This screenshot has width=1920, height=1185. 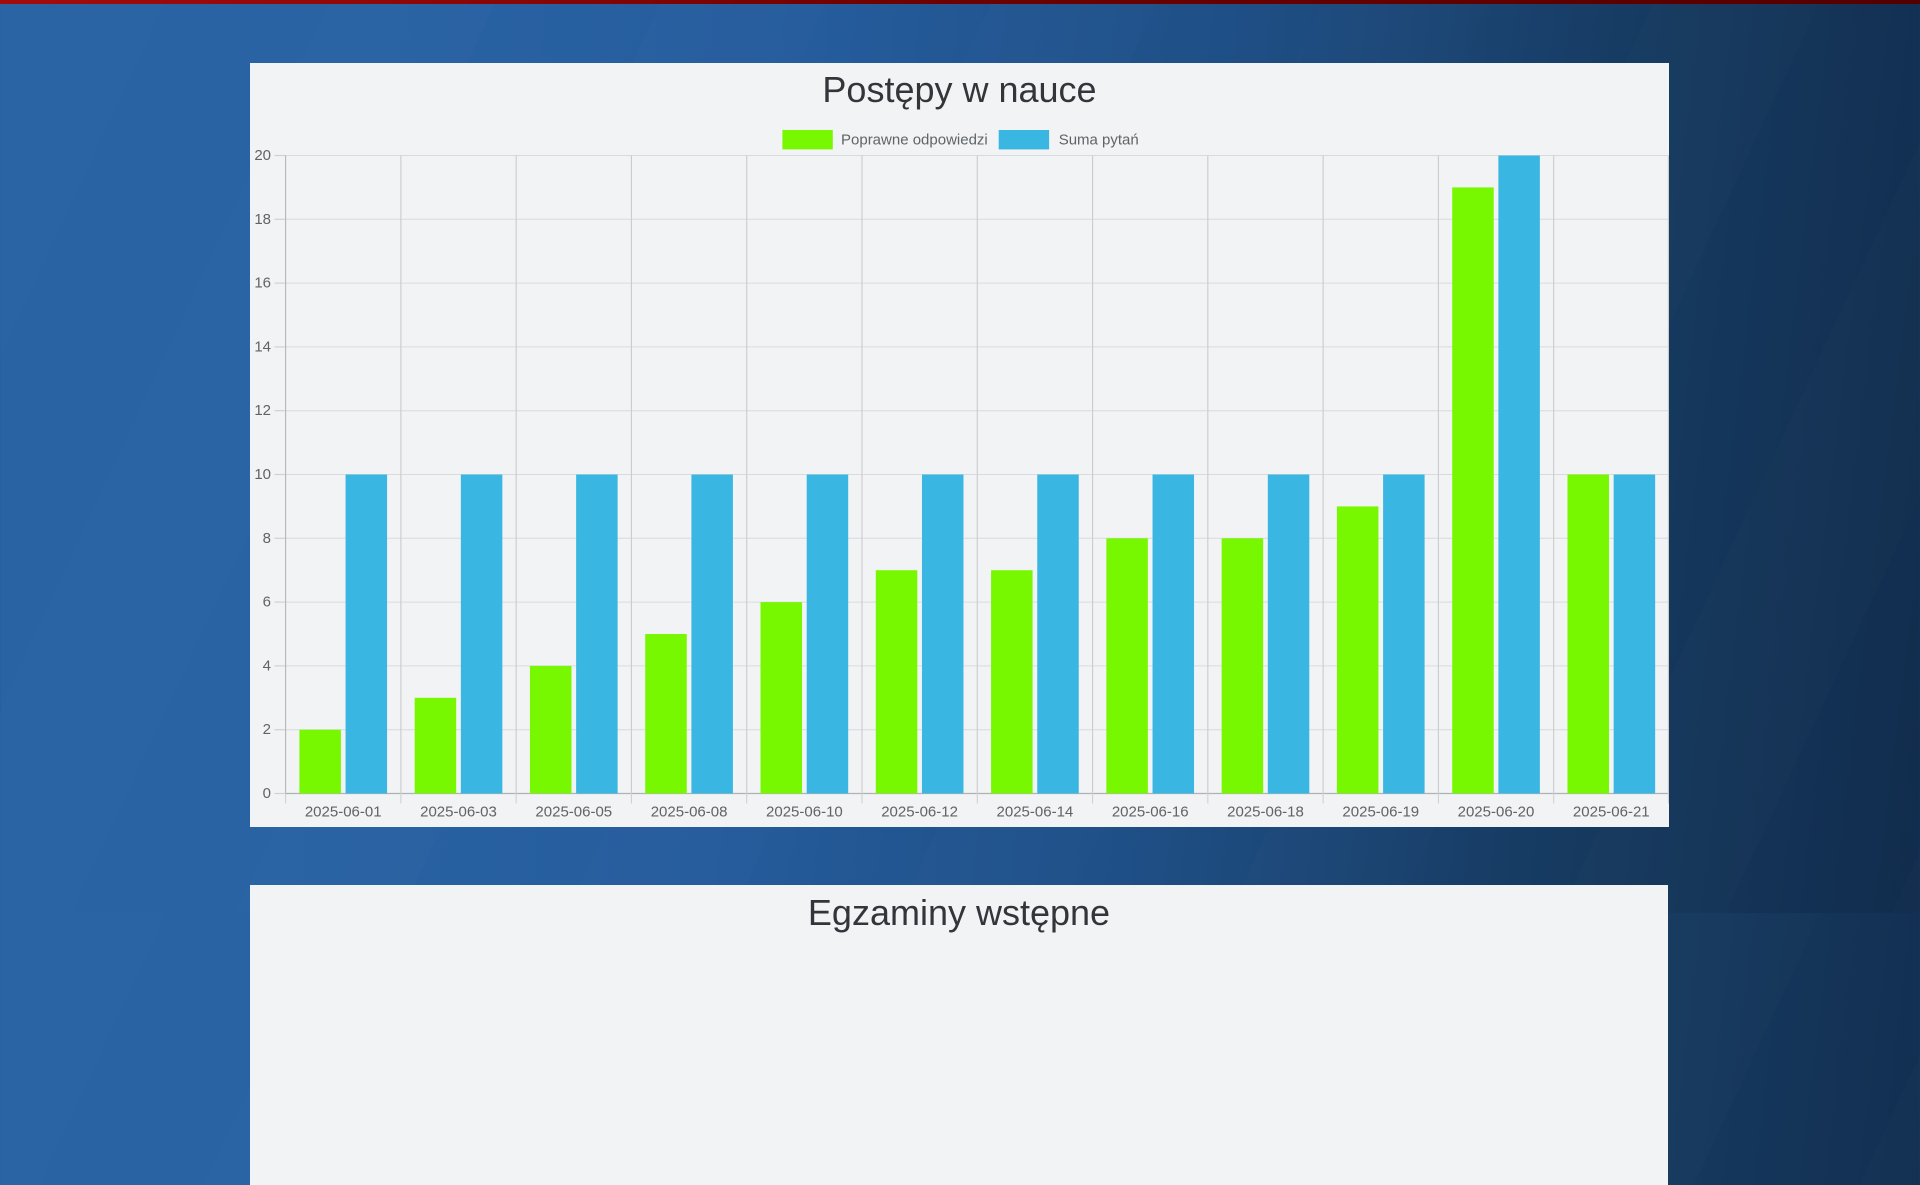 What do you see at coordinates (689, 812) in the screenshot?
I see `svg-text: 2025-06-08` at bounding box center [689, 812].